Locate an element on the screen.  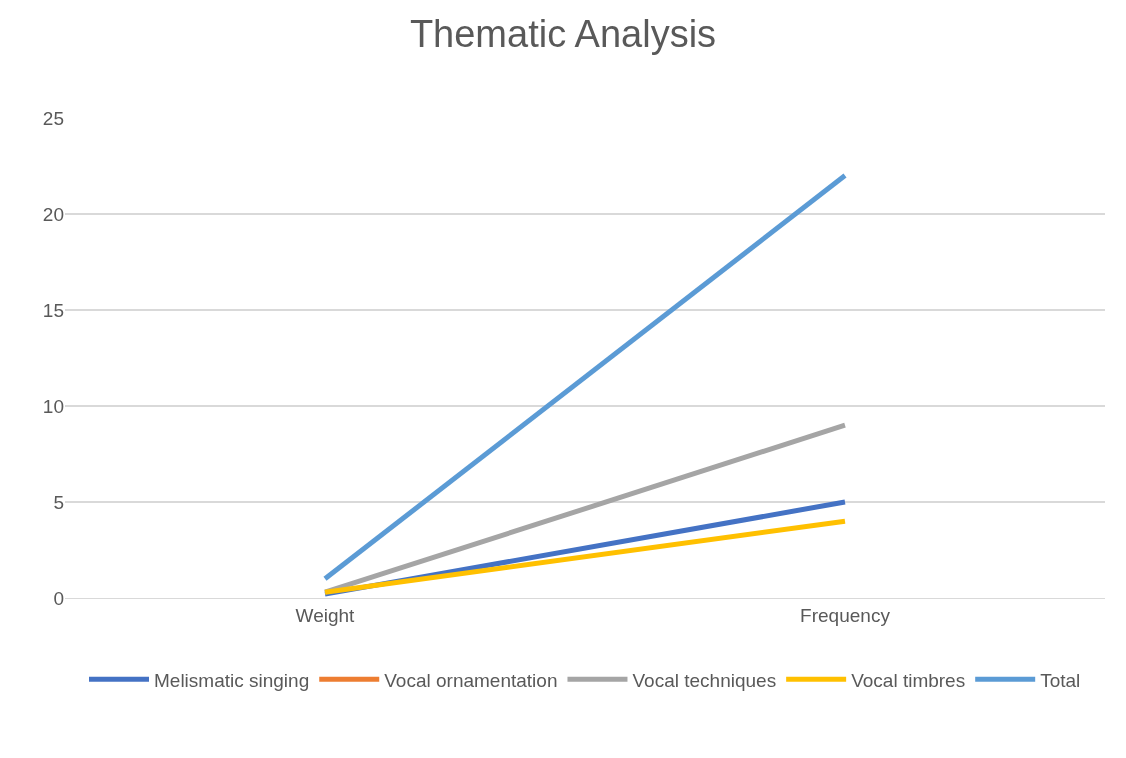
y-tick-label: 20 is located at coordinates (53, 214).